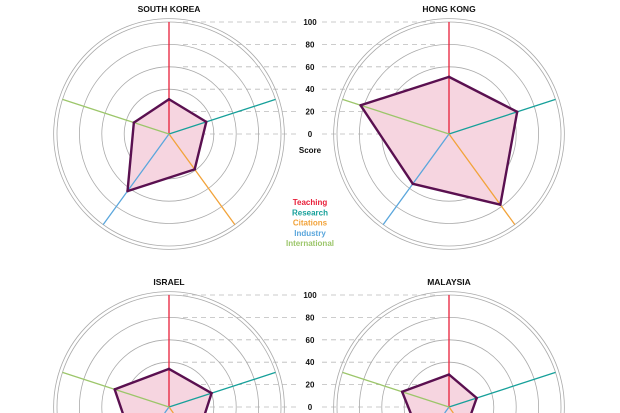 This screenshot has width=620, height=413. Describe the element at coordinates (310, 223) in the screenshot. I see `legend-item-citations: Citations` at that location.